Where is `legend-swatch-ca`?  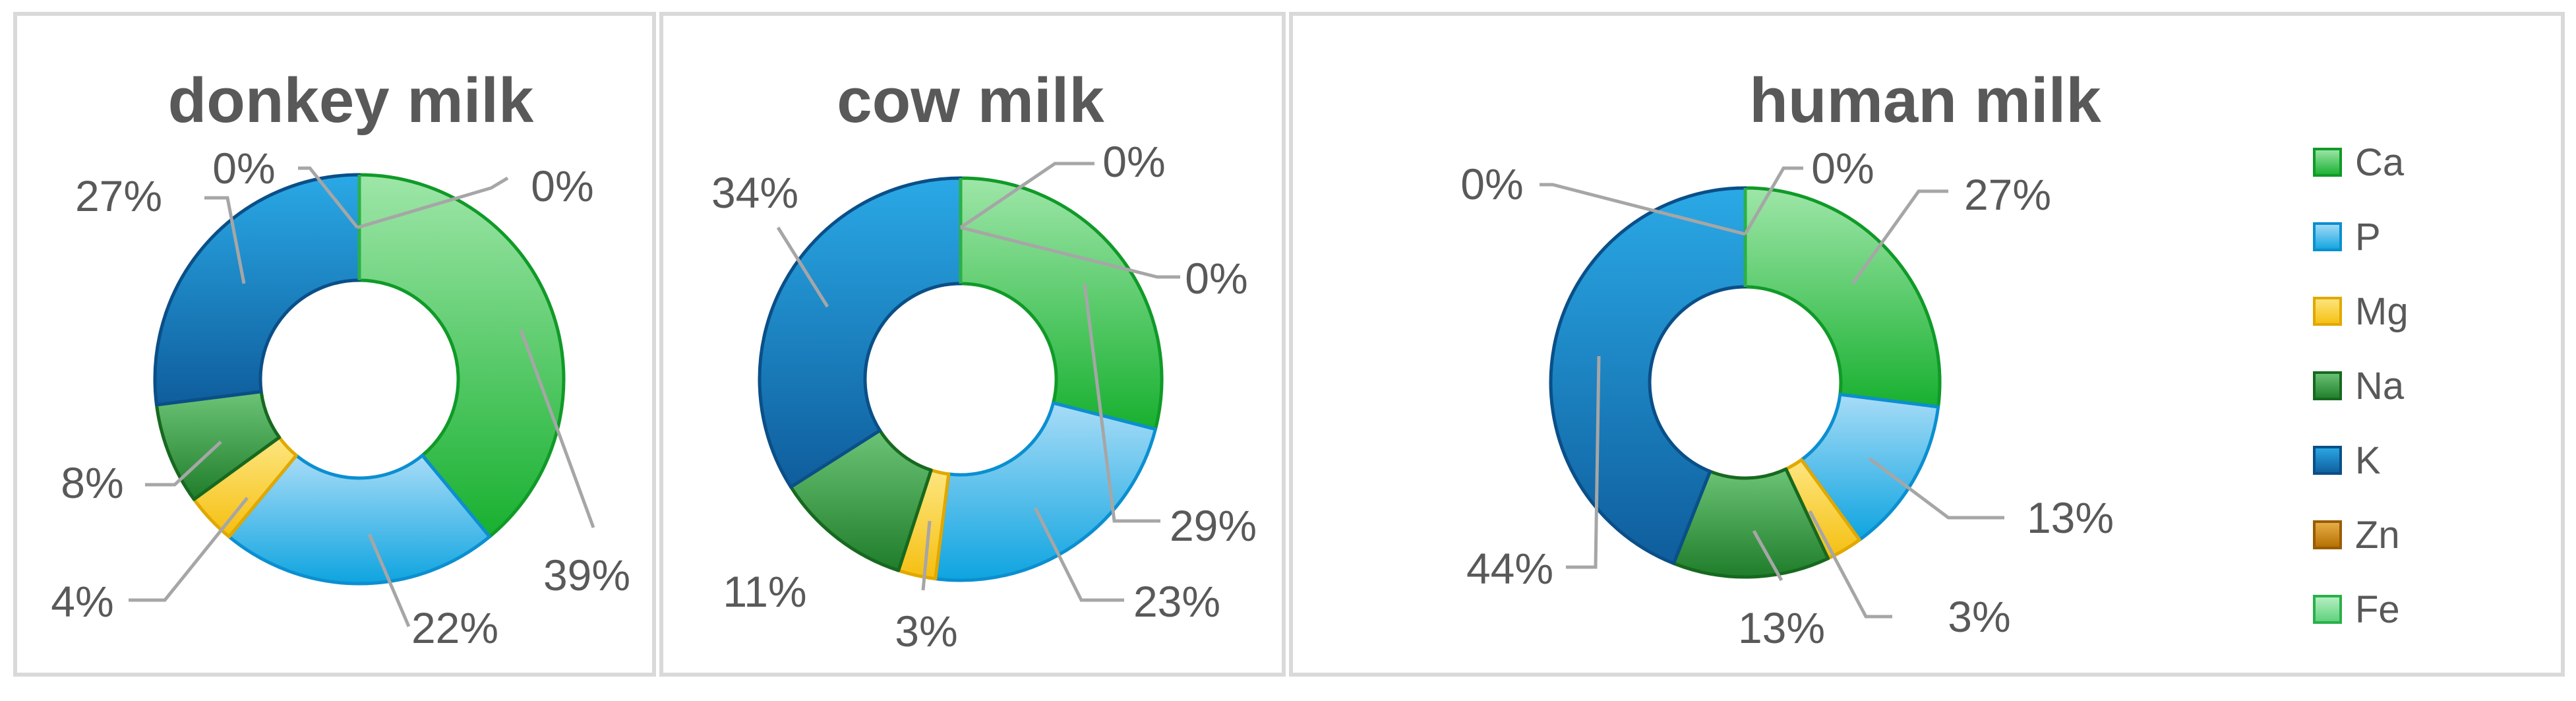
legend-swatch-ca is located at coordinates (2327, 162).